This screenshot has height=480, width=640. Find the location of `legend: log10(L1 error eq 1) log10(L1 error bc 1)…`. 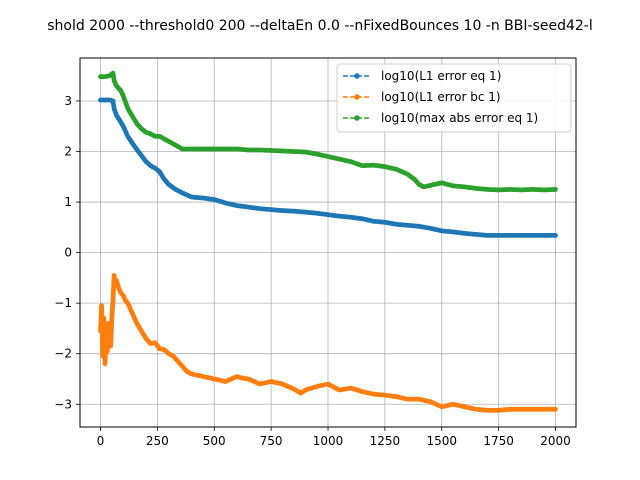

legend: log10(L1 error eq 1) log10(L1 error bc 1)… is located at coordinates (454, 98).